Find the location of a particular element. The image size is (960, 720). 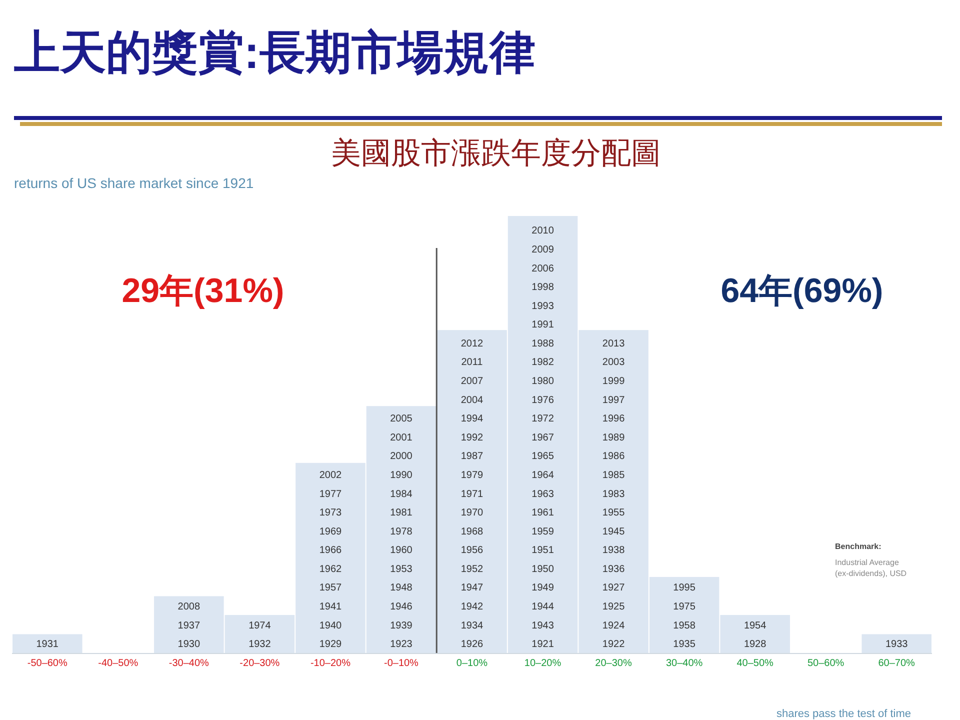

x-tick-label: -0–10% is located at coordinates (401, 663).